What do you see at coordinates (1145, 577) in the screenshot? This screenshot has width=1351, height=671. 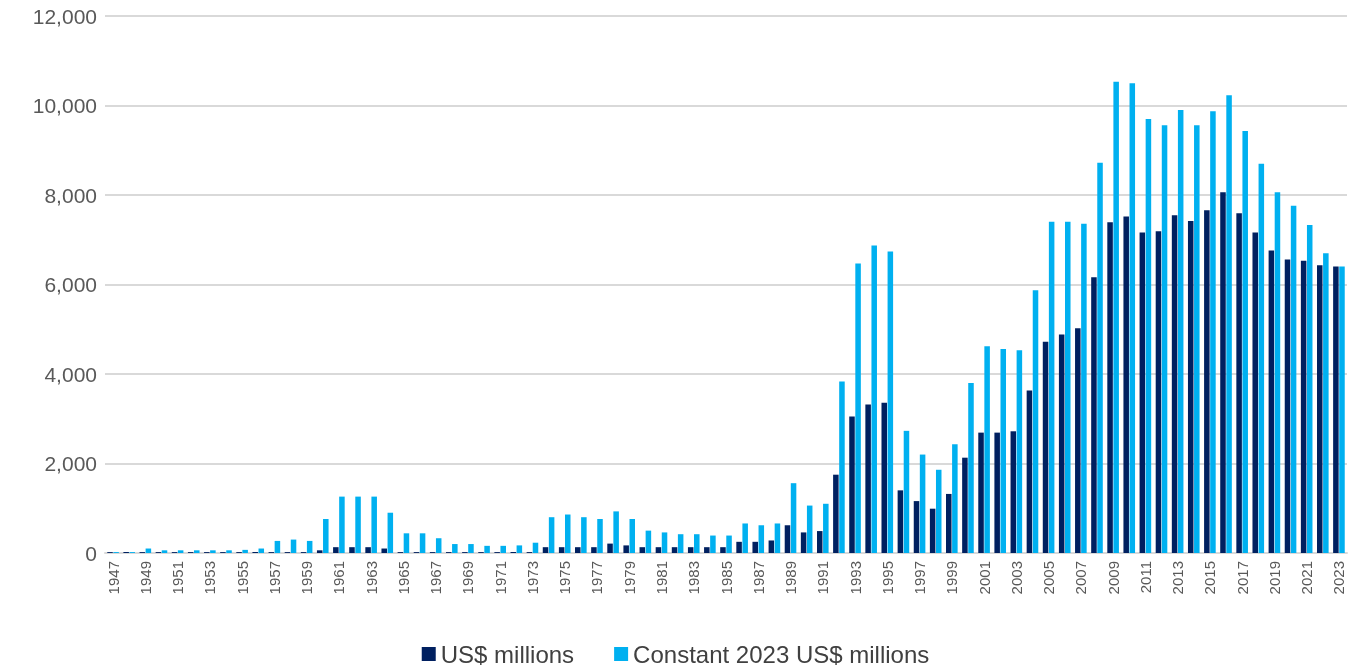 I see `x-tick-label: 2011` at bounding box center [1145, 577].